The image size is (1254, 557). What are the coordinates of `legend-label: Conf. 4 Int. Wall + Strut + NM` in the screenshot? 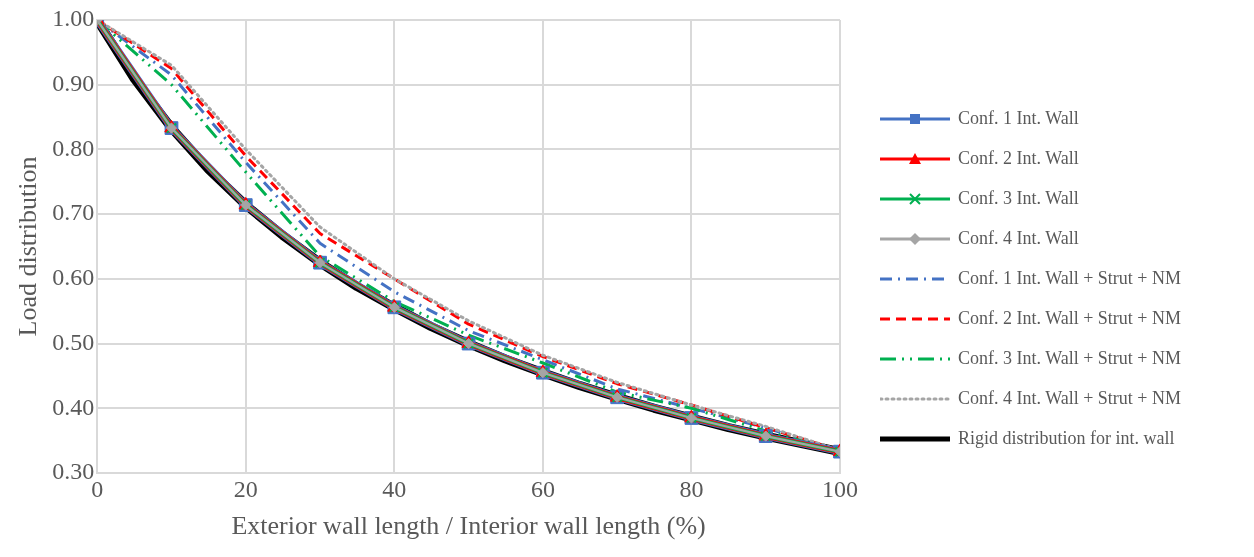 It's located at (1070, 398).